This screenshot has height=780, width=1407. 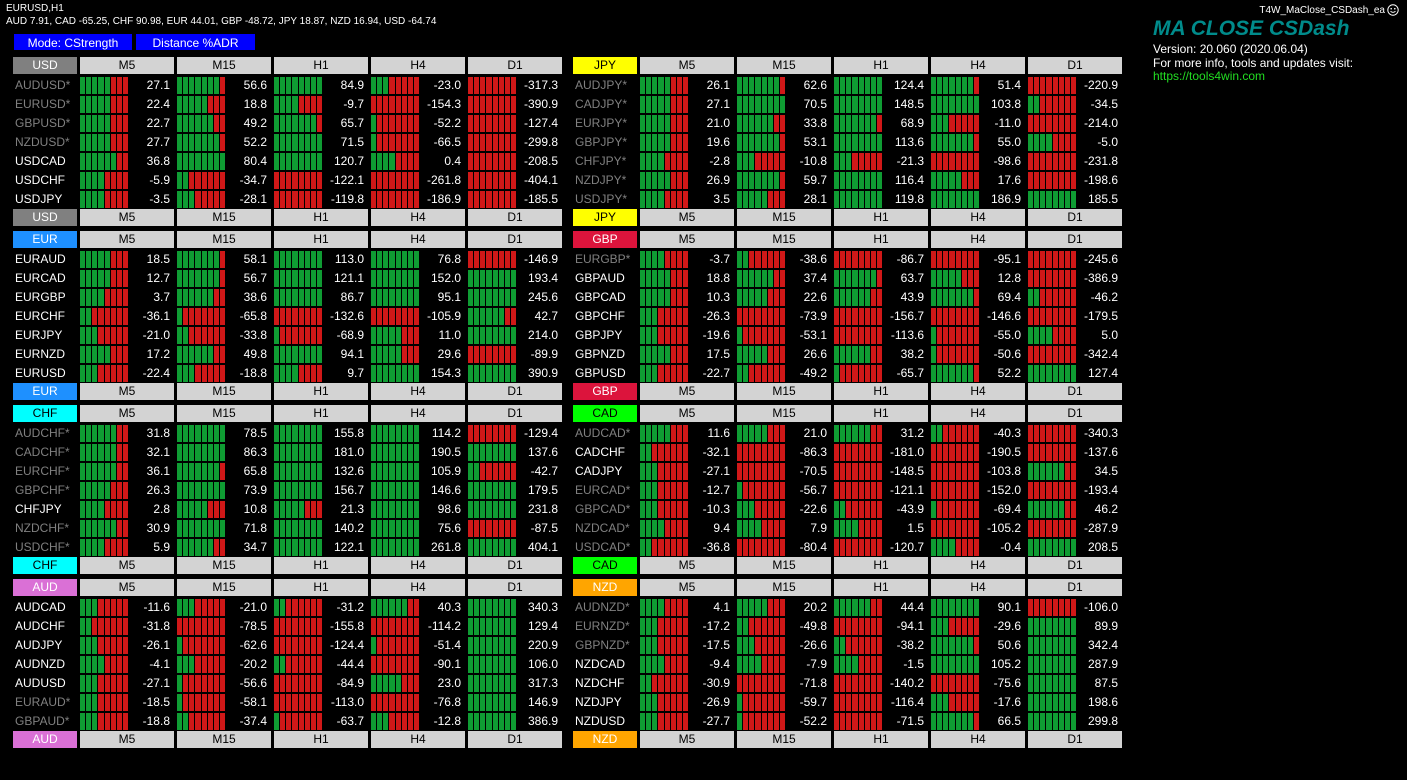 I want to click on pair-label: AUDUSD*, so click(x=43, y=85).